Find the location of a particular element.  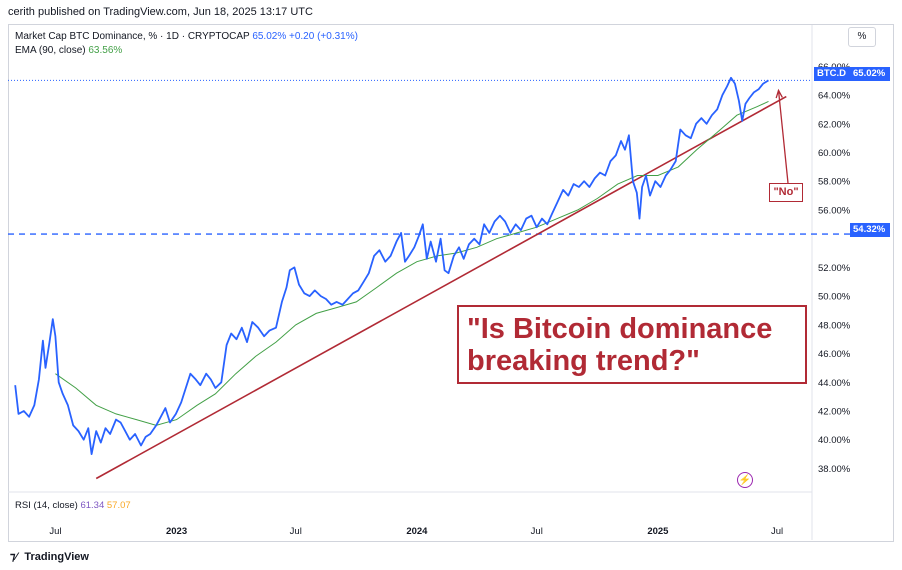

legend-ema-value: 63.56% is located at coordinates (105, 50).